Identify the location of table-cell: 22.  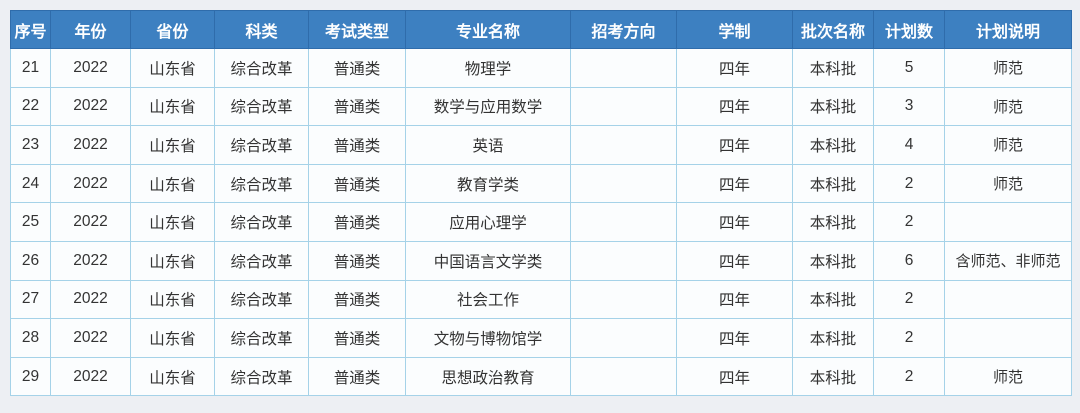
(30, 106).